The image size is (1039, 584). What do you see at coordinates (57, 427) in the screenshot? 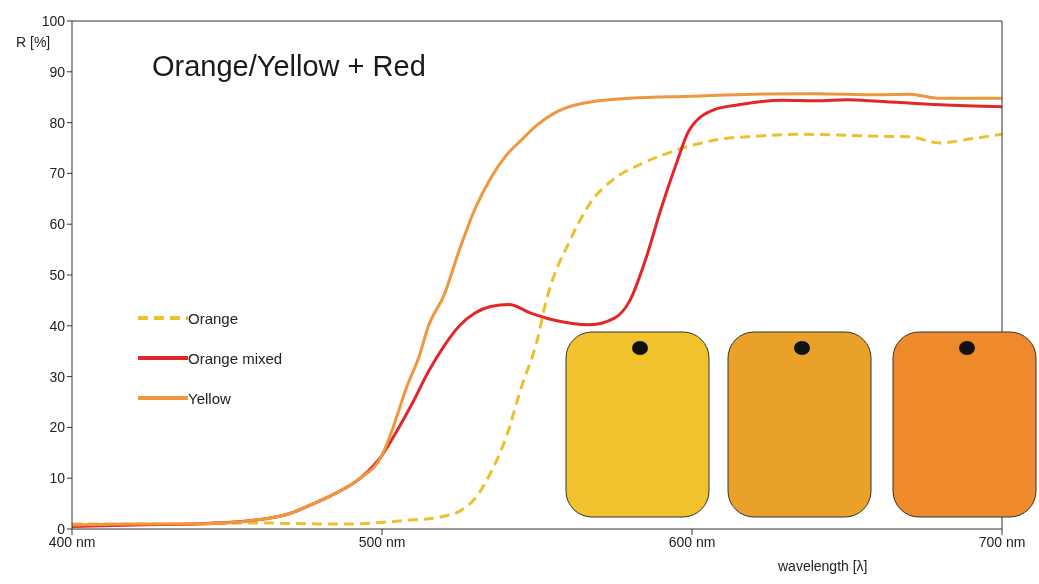
I see `y-tick-label: 20` at bounding box center [57, 427].